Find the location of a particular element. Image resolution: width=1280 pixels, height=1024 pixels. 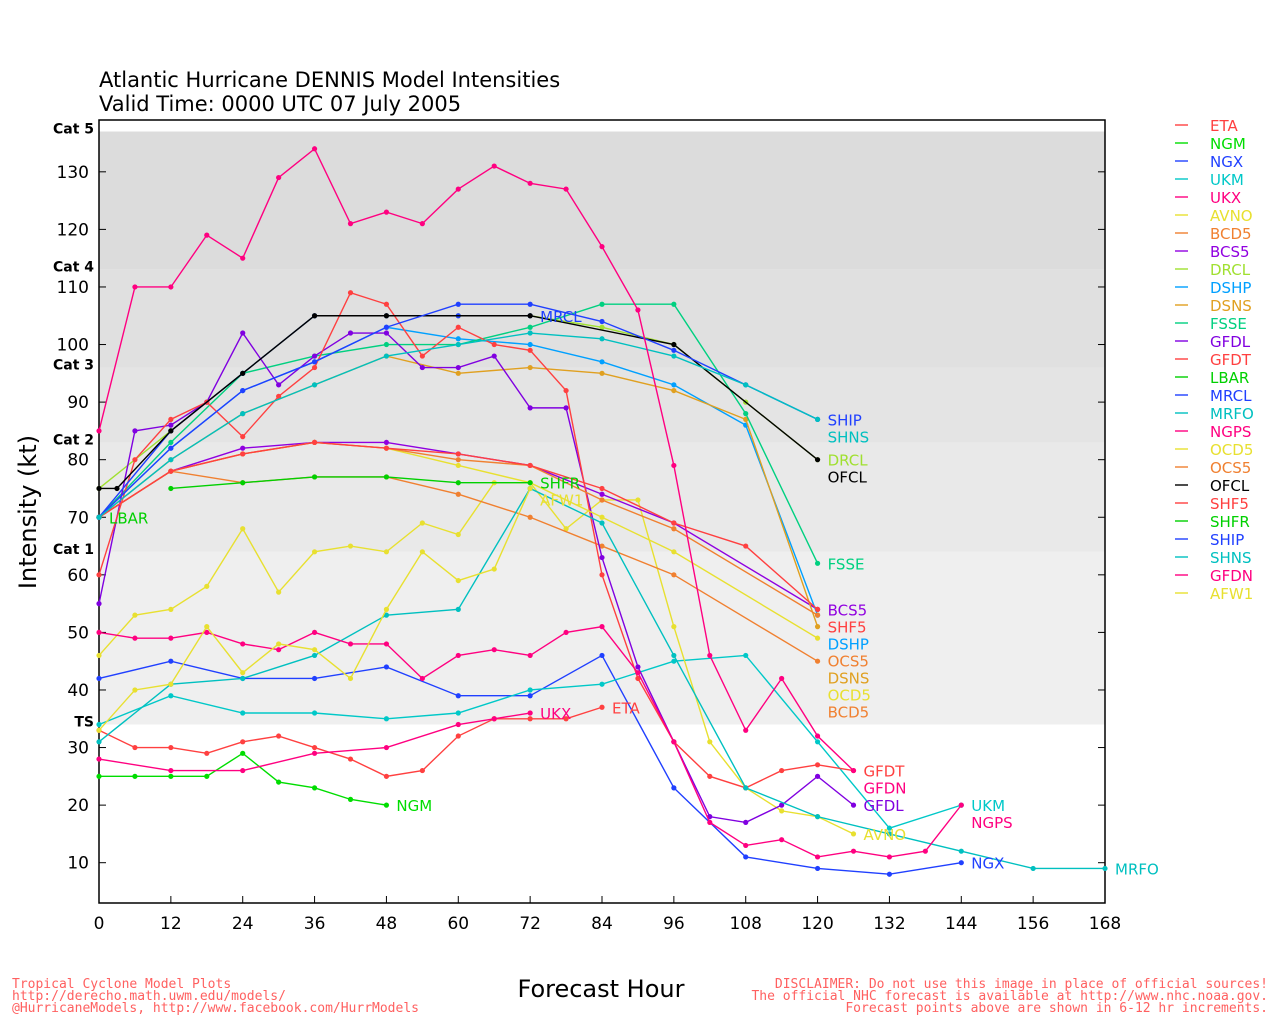

series-end-label: AFW1 is located at coordinates (561, 501).